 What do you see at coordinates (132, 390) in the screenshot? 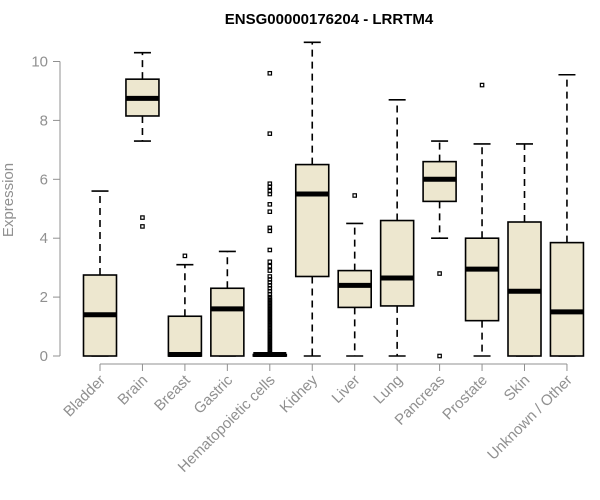
I see `x-tick-label: Brain` at bounding box center [132, 390].